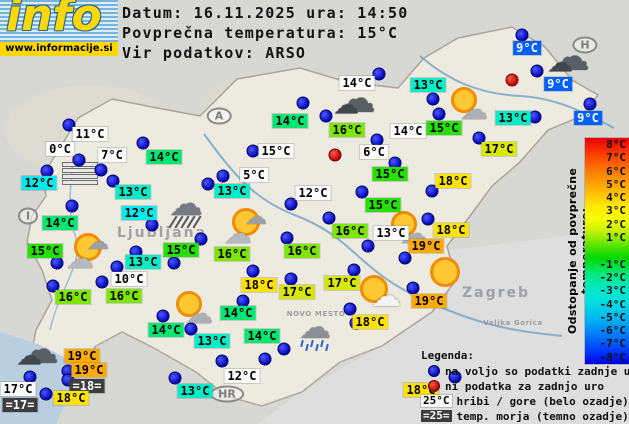 This screenshot has width=629, height=424. I want to click on legend-title: Legenda:, so click(447, 355).